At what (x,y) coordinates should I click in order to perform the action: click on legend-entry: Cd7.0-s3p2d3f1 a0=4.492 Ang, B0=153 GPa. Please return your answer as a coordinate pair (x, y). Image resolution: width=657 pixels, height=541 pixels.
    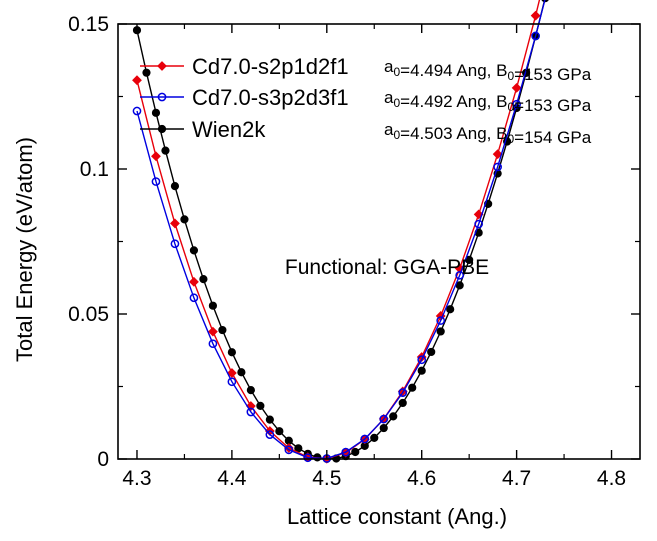
    Looking at the image, I should click on (366, 100).